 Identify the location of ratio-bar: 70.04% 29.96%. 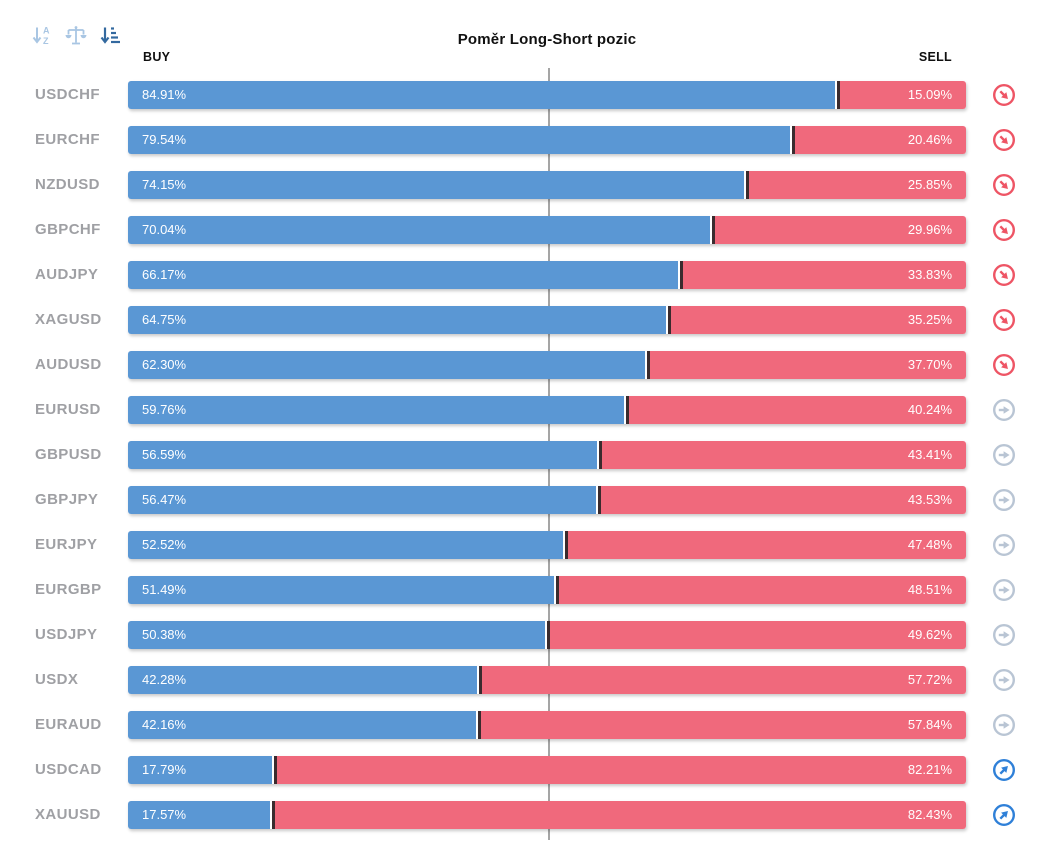
(547, 229).